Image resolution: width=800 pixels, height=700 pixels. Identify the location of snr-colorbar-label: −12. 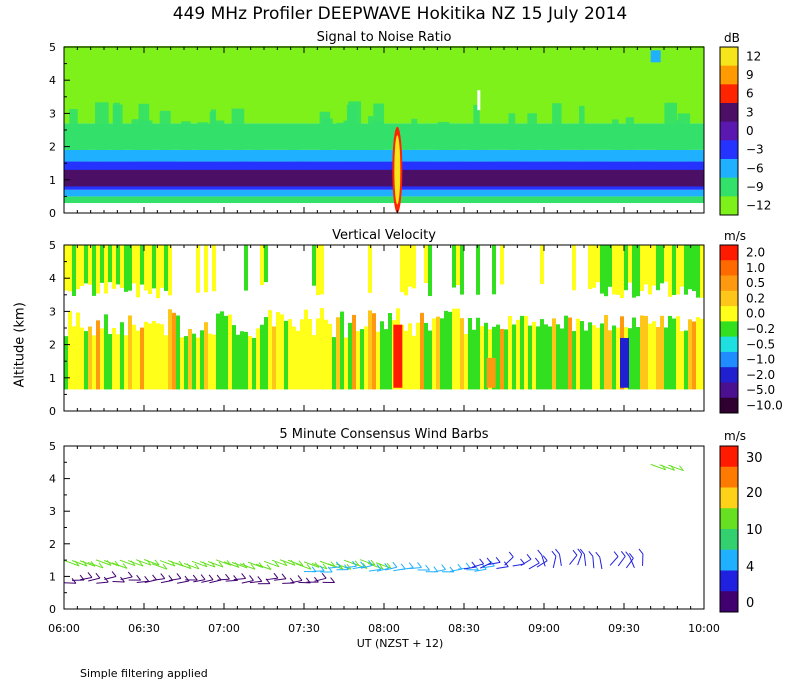
(758, 206).